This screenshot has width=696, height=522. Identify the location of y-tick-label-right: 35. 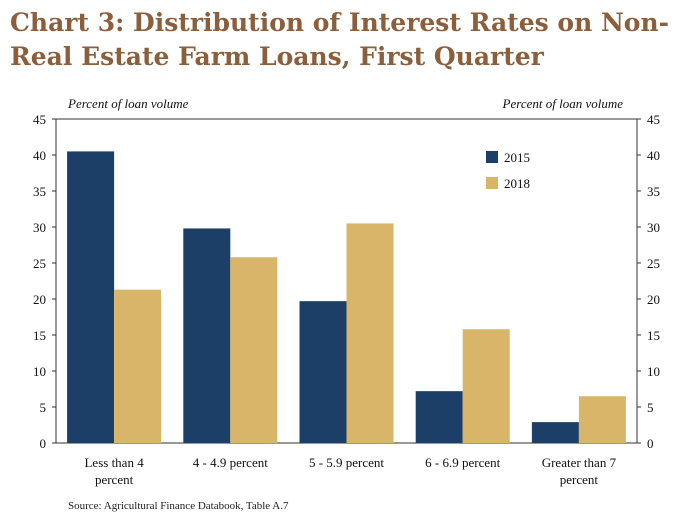
(653, 191).